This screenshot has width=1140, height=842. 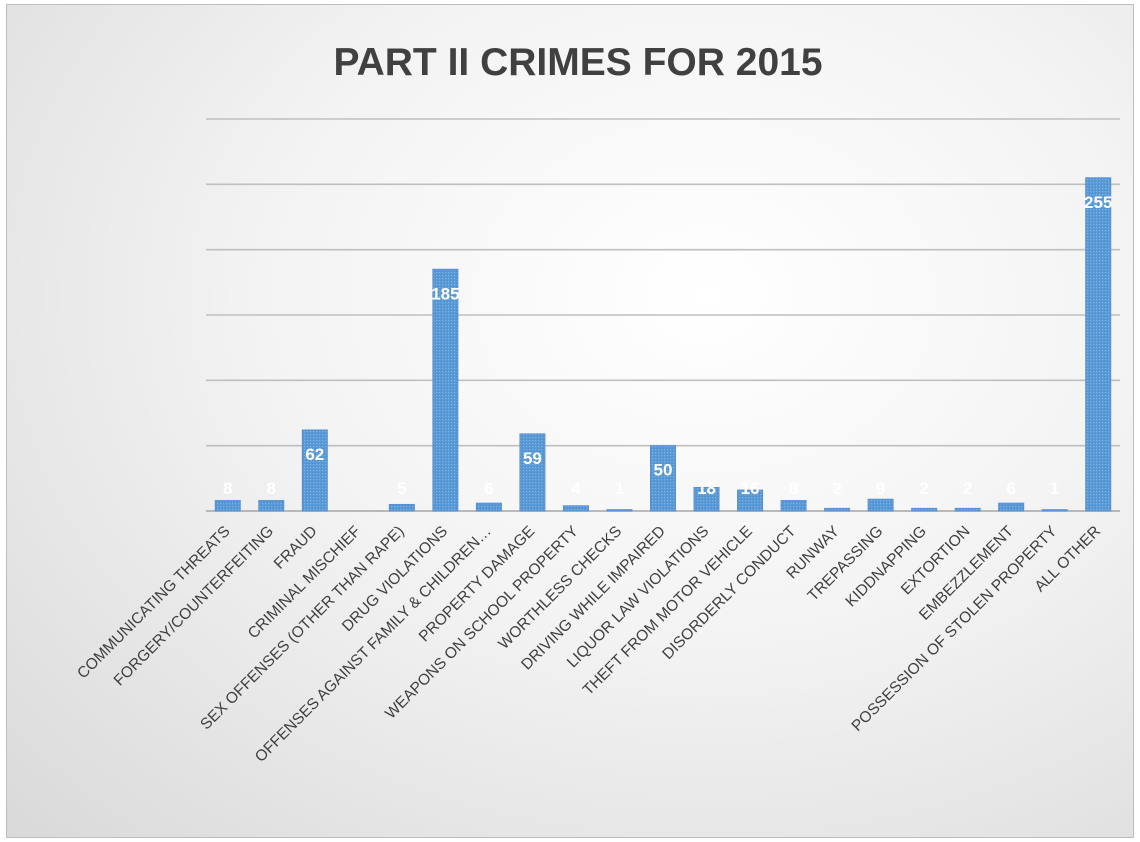 What do you see at coordinates (706, 488) in the screenshot?
I see `data-label: 18` at bounding box center [706, 488].